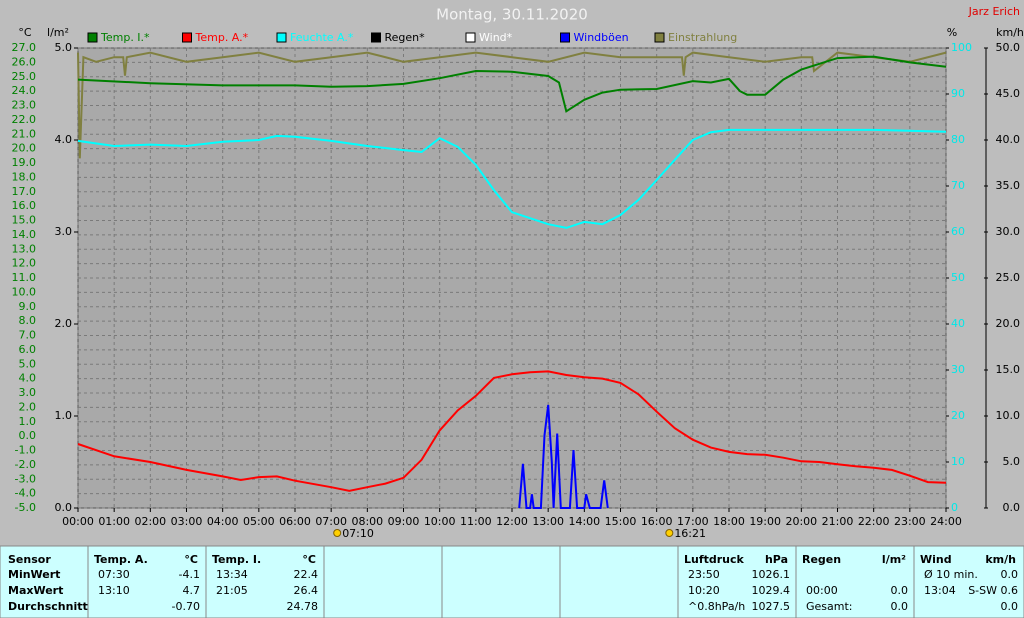  I want to click on y-tick-label: 18.0, so click(24, 176).